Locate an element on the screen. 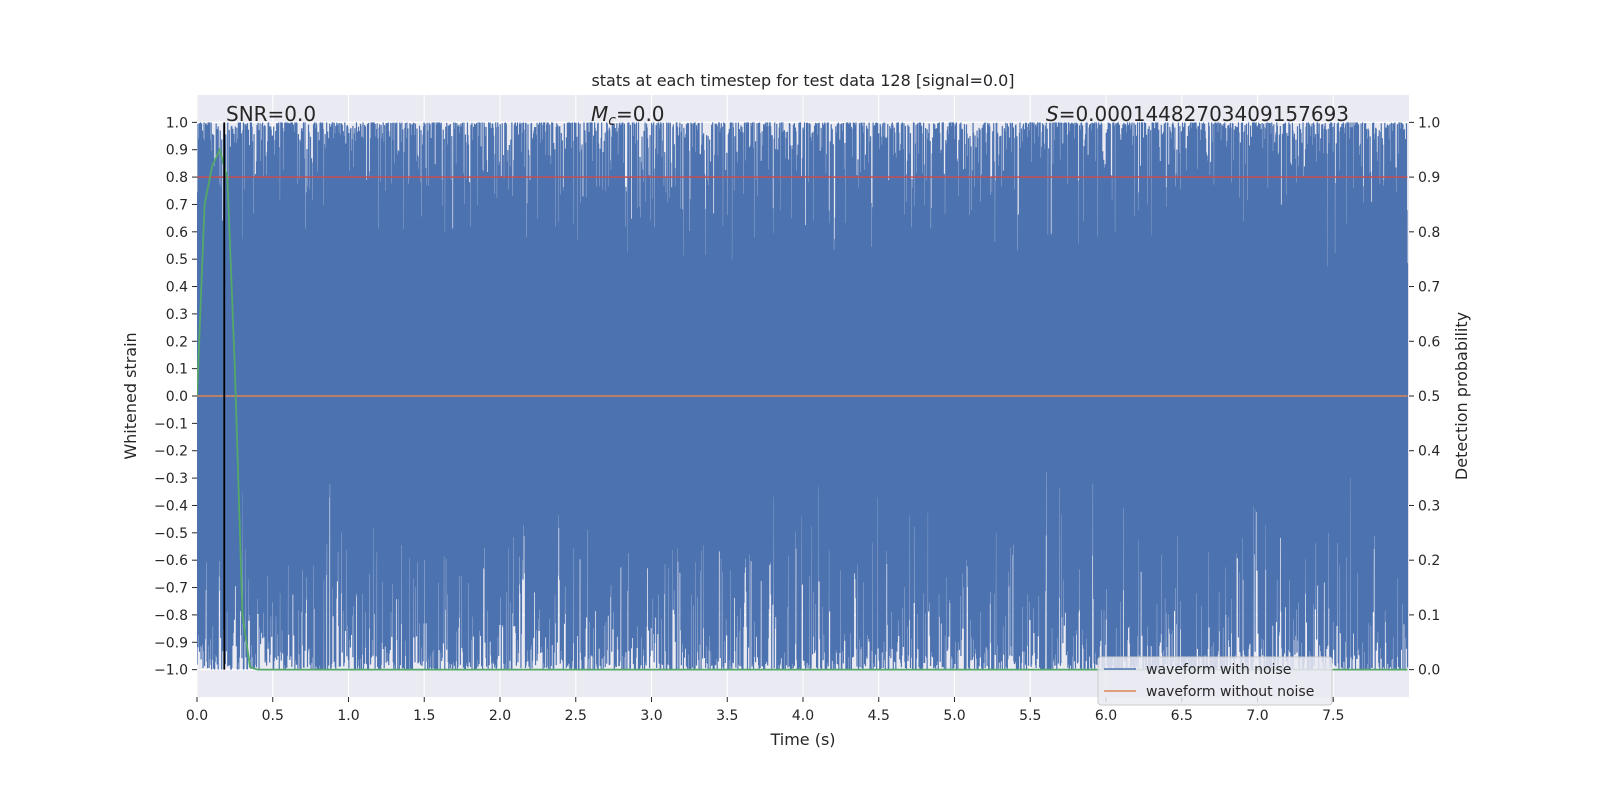 The width and height of the screenshot is (1600, 800). y2-tick-label: 1.0 is located at coordinates (1429, 123).